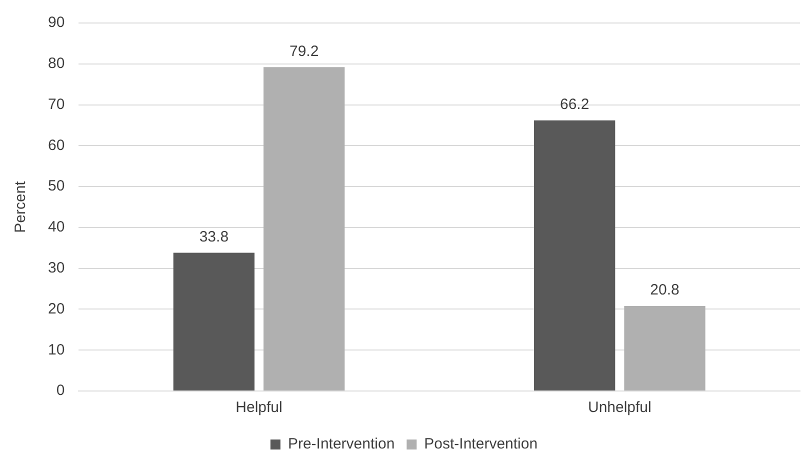 The image size is (810, 466). What do you see at coordinates (481, 444) in the screenshot?
I see `legend-label: Post-Intervention` at bounding box center [481, 444].